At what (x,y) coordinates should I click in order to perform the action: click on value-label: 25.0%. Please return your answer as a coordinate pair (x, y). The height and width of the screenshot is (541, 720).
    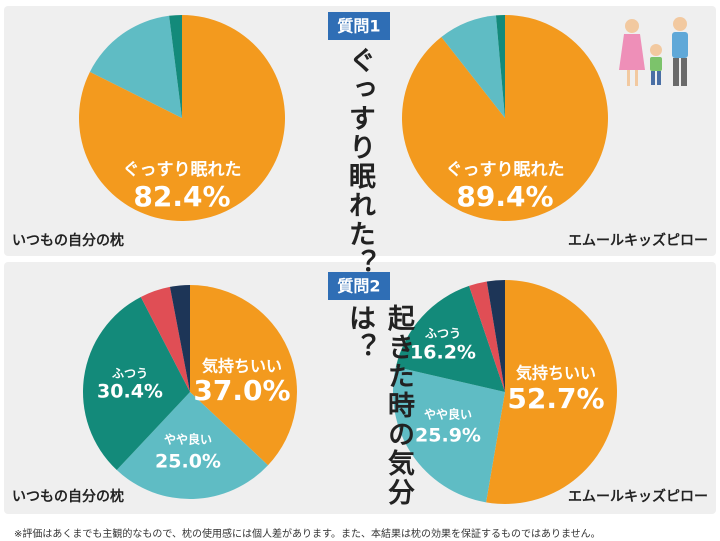
    Looking at the image, I should click on (188, 462).